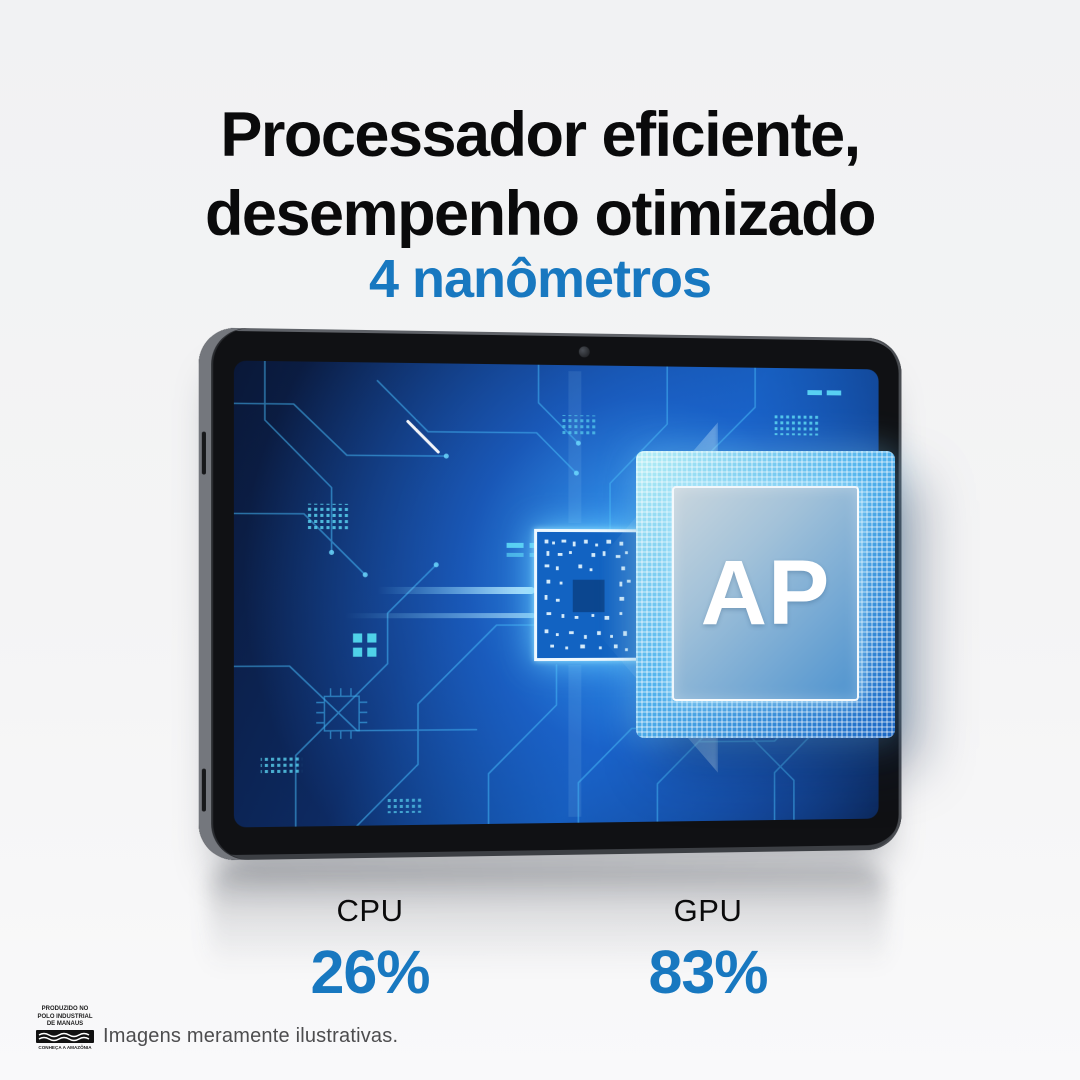 The width and height of the screenshot is (1080, 1080). What do you see at coordinates (251, 1036) in the screenshot?
I see `disclaimer-text: Imagens meramente ilustrativas.` at bounding box center [251, 1036].